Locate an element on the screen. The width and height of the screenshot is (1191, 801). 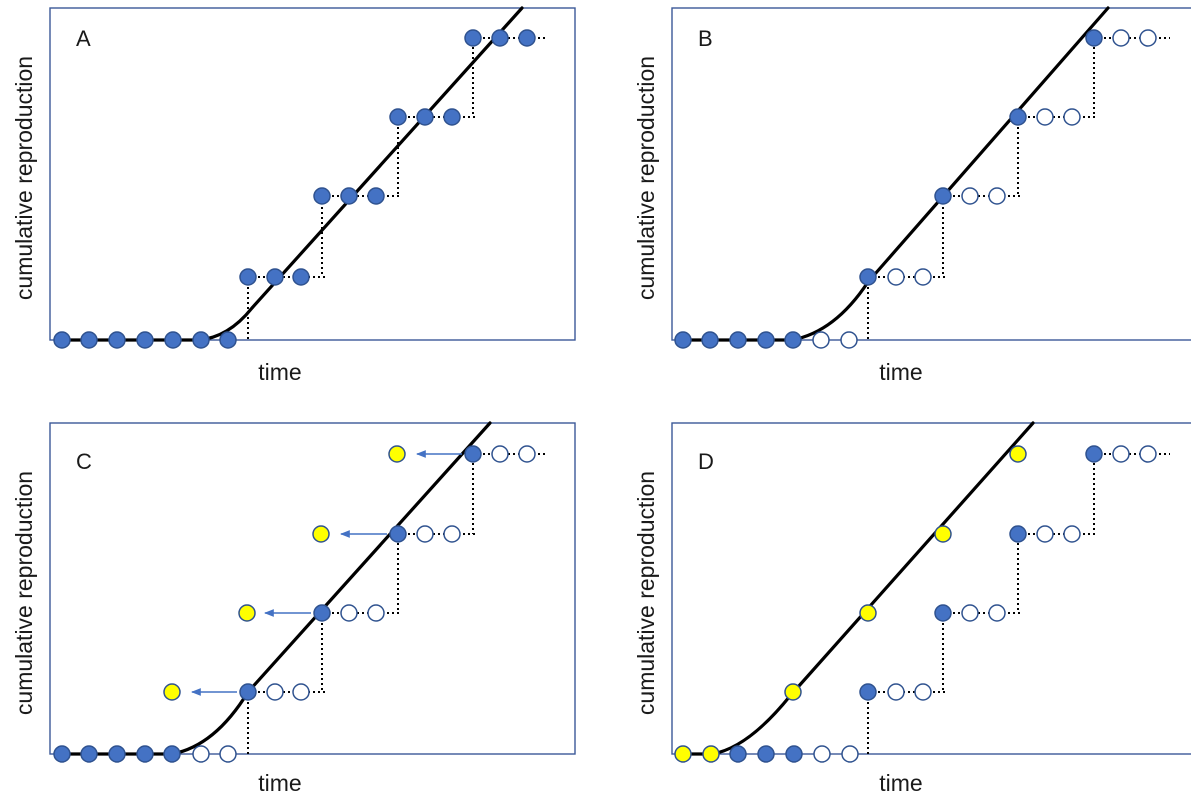
panel-a-y-axis-label: cumulative reproduction is located at coordinates (24, 178).